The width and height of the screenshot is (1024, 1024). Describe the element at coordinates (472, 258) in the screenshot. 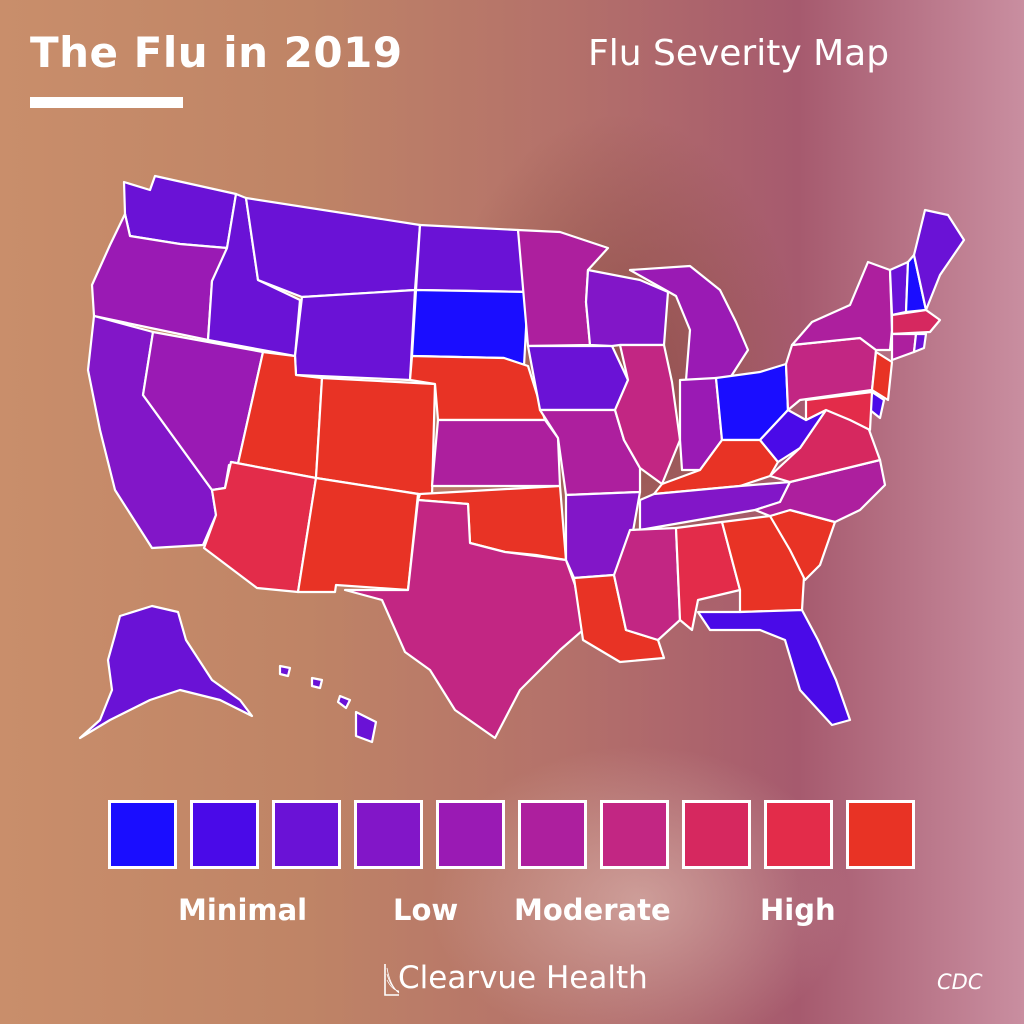

I see `state-nd` at that location.